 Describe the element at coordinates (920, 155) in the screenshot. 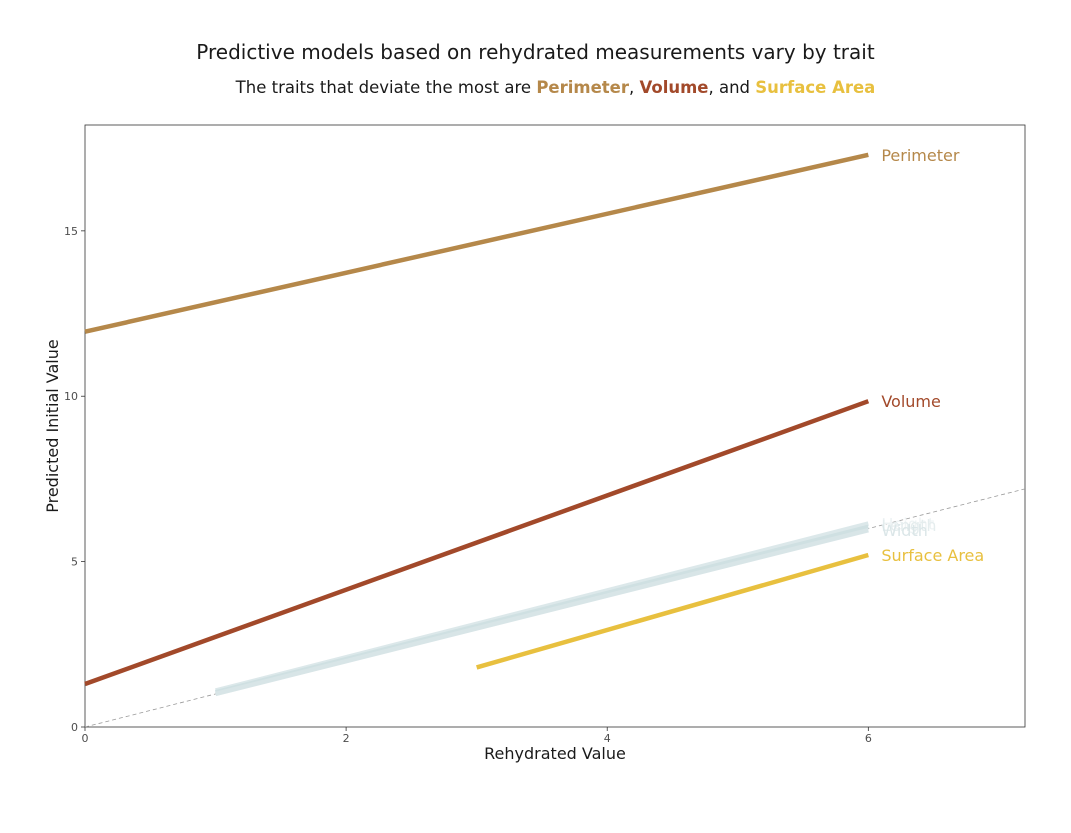

I see `series-label-perimeter: Perimeter` at that location.